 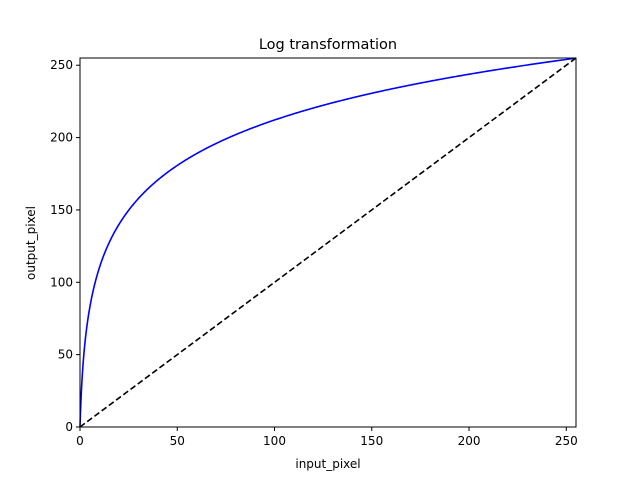 What do you see at coordinates (327, 464) in the screenshot?
I see `x-axis-label: input_pixel` at bounding box center [327, 464].